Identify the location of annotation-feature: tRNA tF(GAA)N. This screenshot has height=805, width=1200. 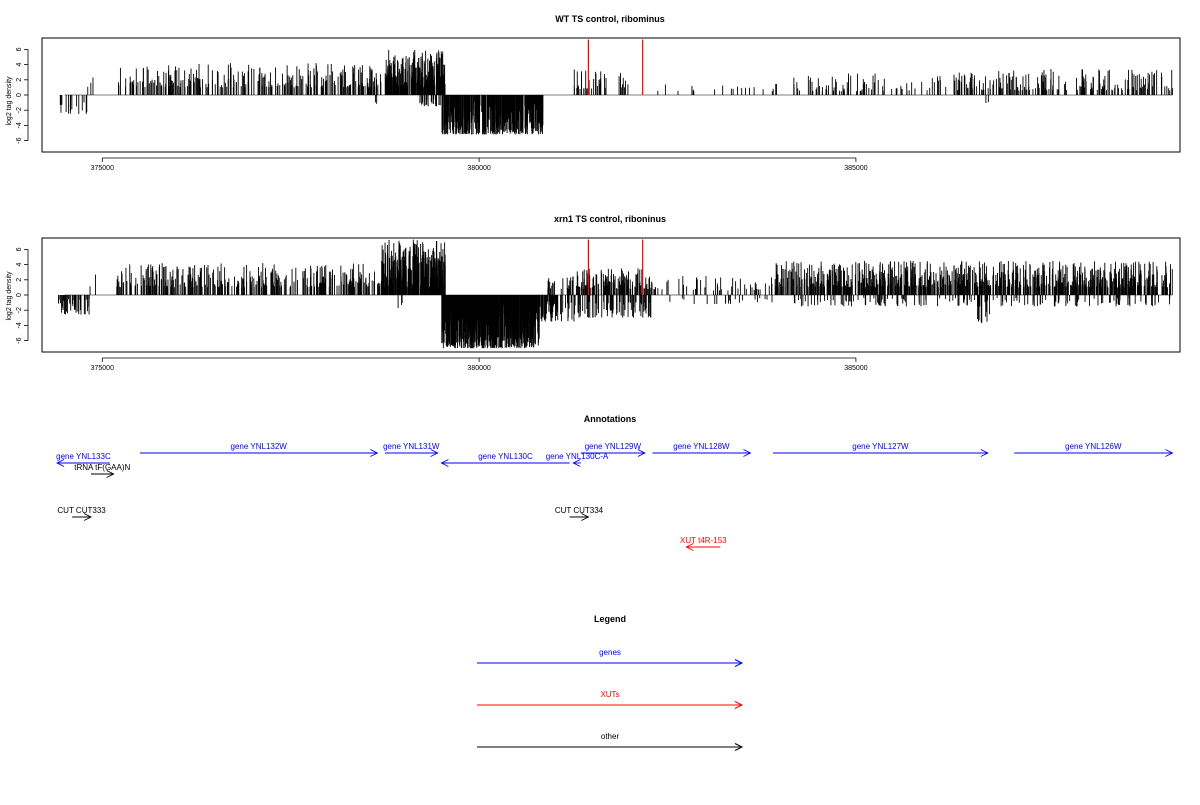
(102, 470).